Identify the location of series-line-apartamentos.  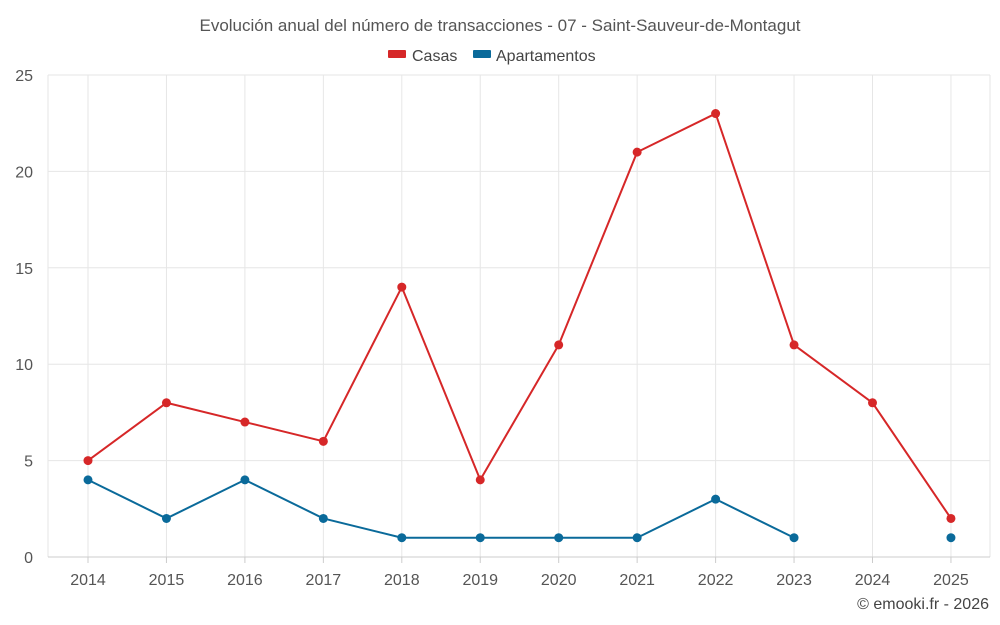
(519, 509).